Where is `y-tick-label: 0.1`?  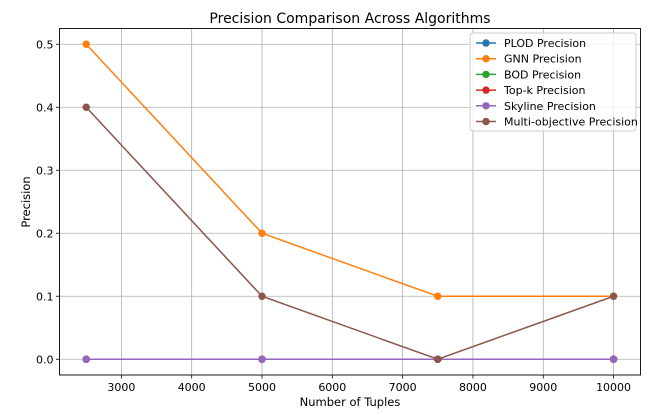
y-tick-label: 0.1 is located at coordinates (45, 296).